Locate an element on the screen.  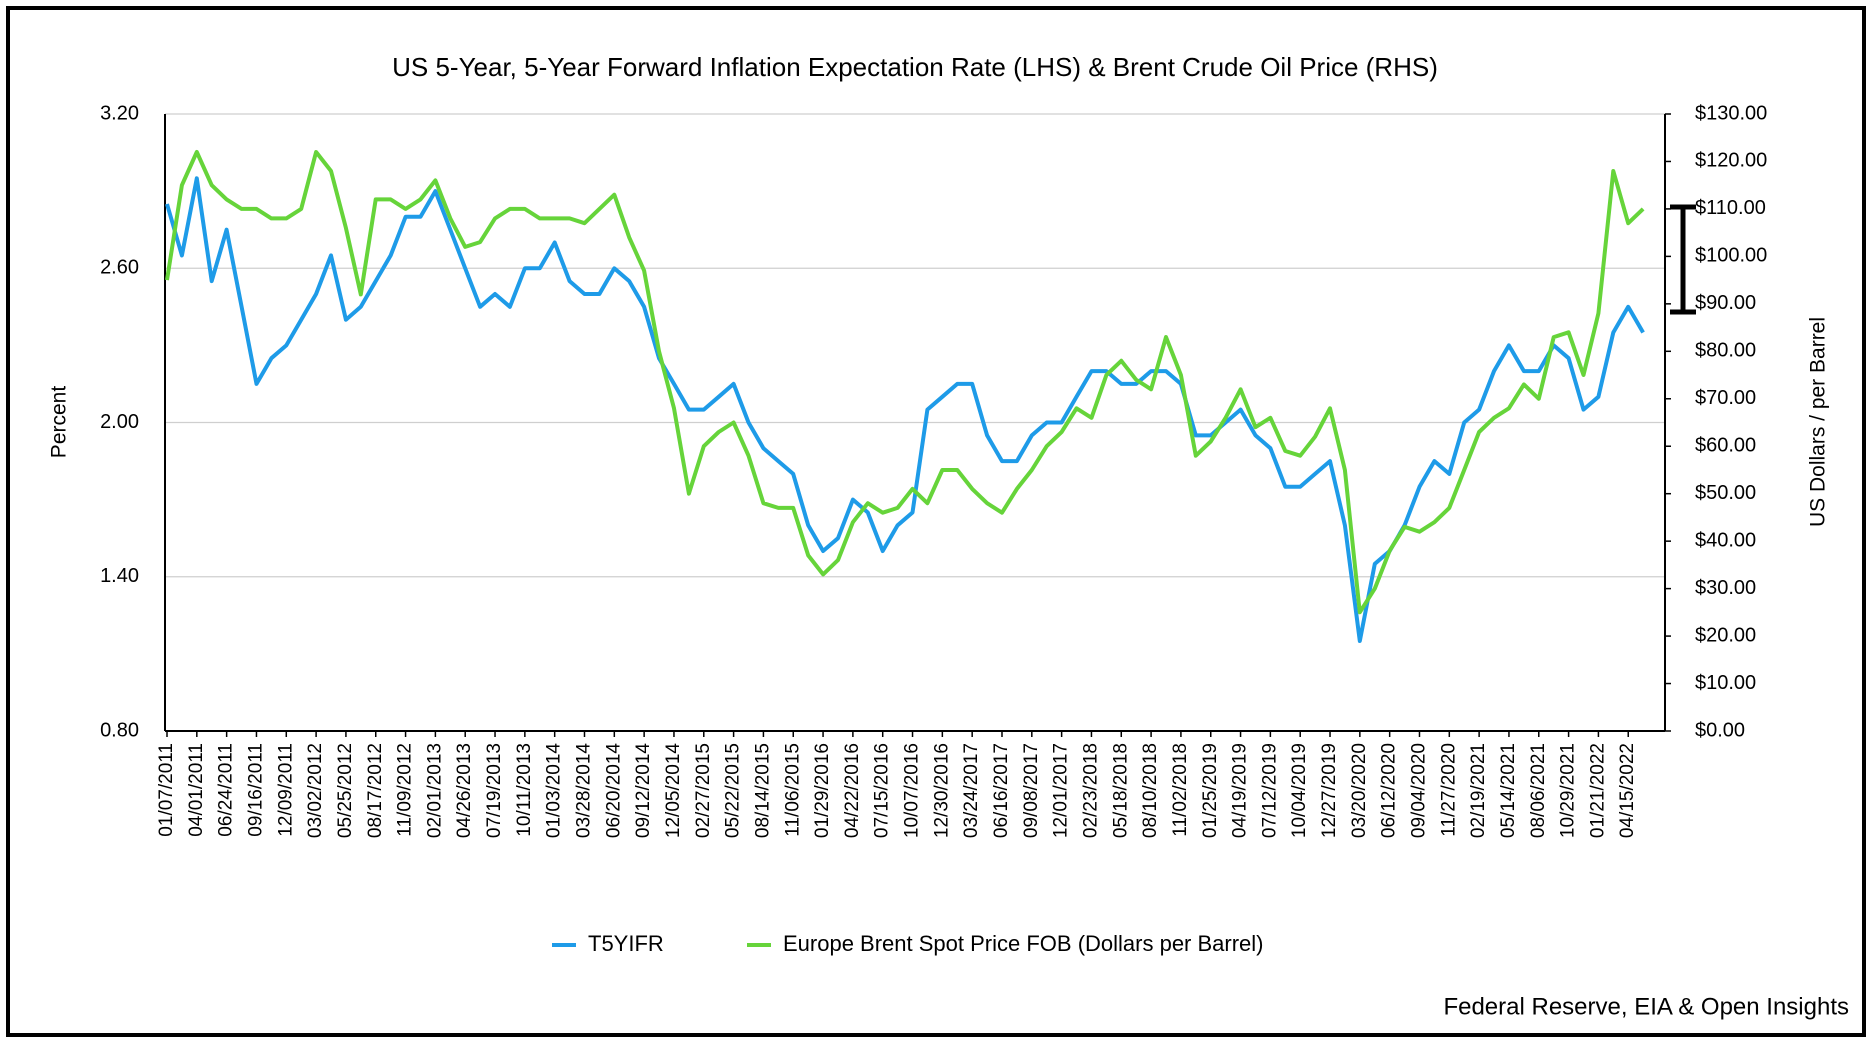
x-tick-label: 06/20/2014 is located at coordinates (613, 791).